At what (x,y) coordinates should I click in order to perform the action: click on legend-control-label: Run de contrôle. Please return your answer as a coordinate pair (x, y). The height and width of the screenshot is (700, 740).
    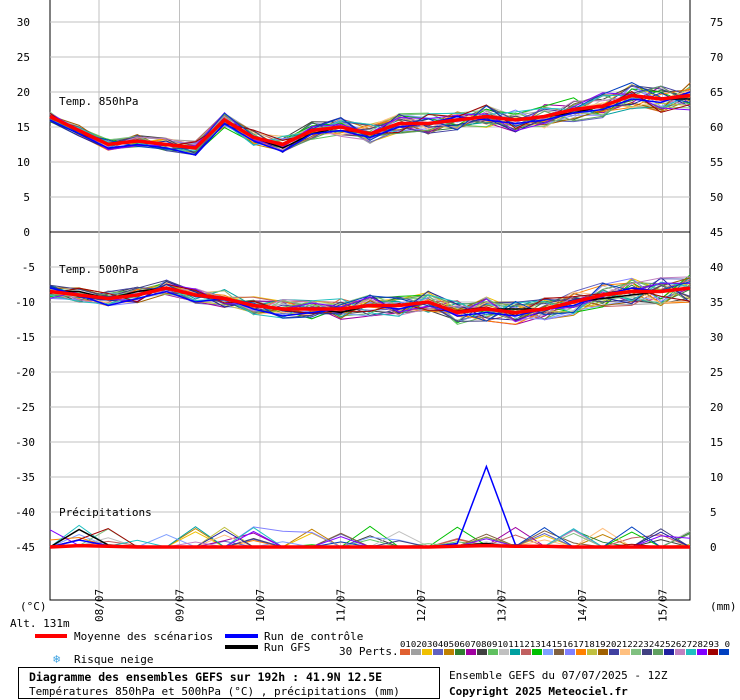
    Looking at the image, I should click on (313, 636).